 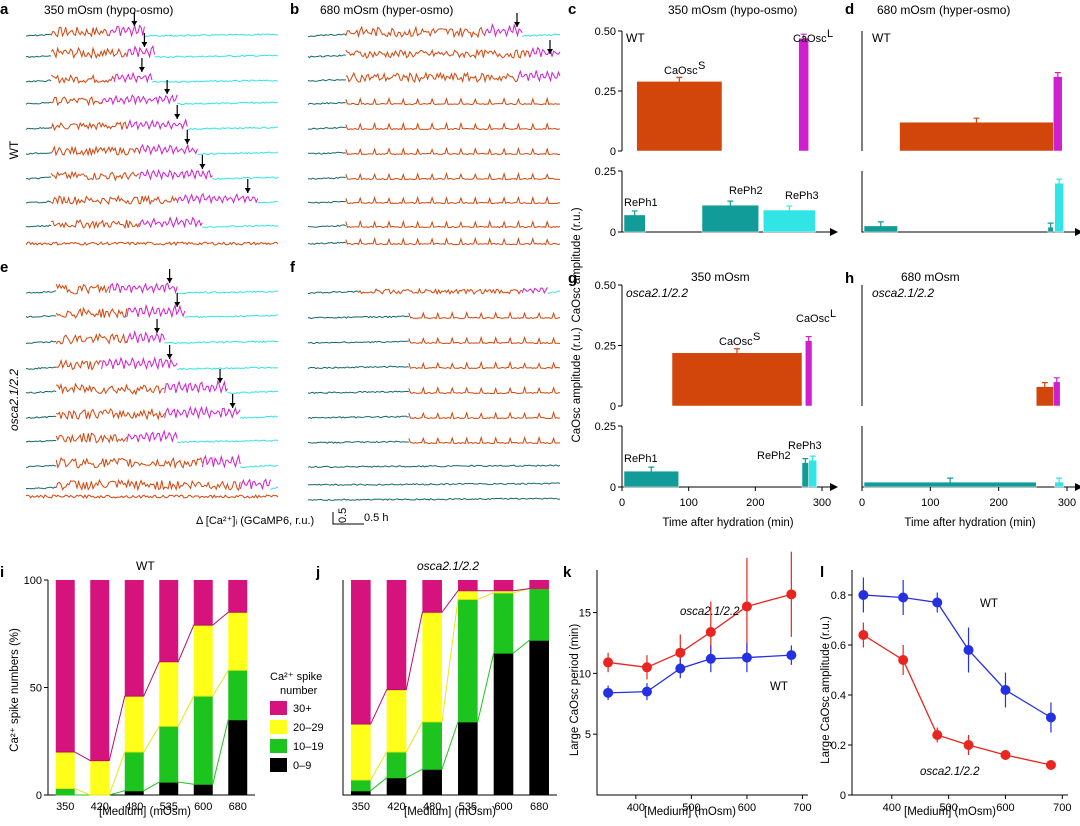 What do you see at coordinates (89, 126) in the screenshot?
I see `trace-a-row5-seg1` at bounding box center [89, 126].